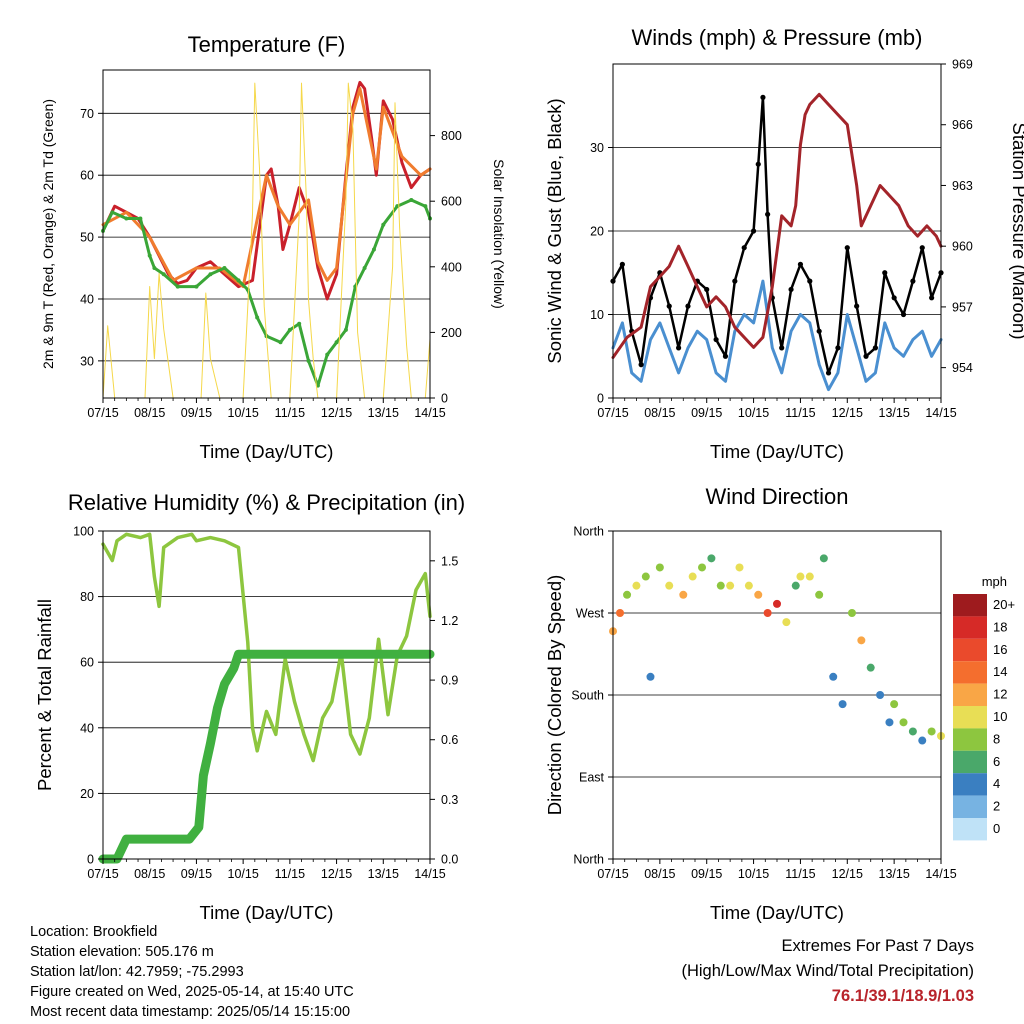 The image size is (1024, 1024). Describe the element at coordinates (962, 186) in the screenshot. I see `y-right-tick-label: 963` at that location.